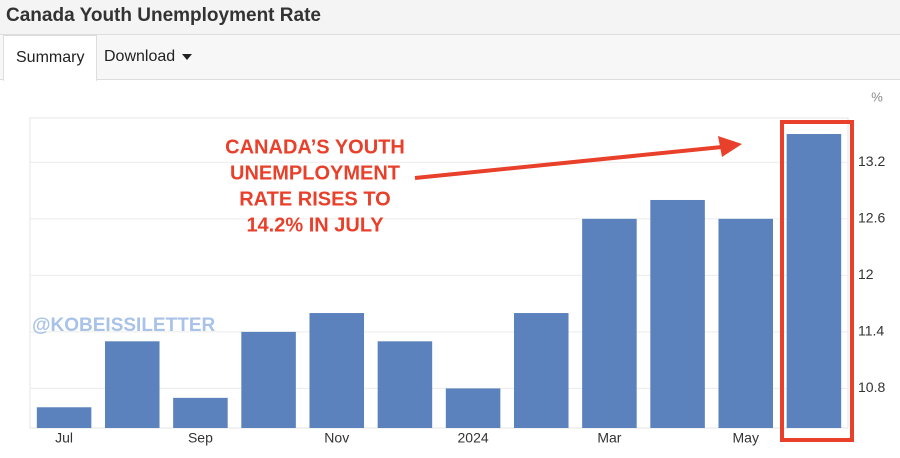  Describe the element at coordinates (187, 57) in the screenshot. I see `dropdown-caret` at that location.